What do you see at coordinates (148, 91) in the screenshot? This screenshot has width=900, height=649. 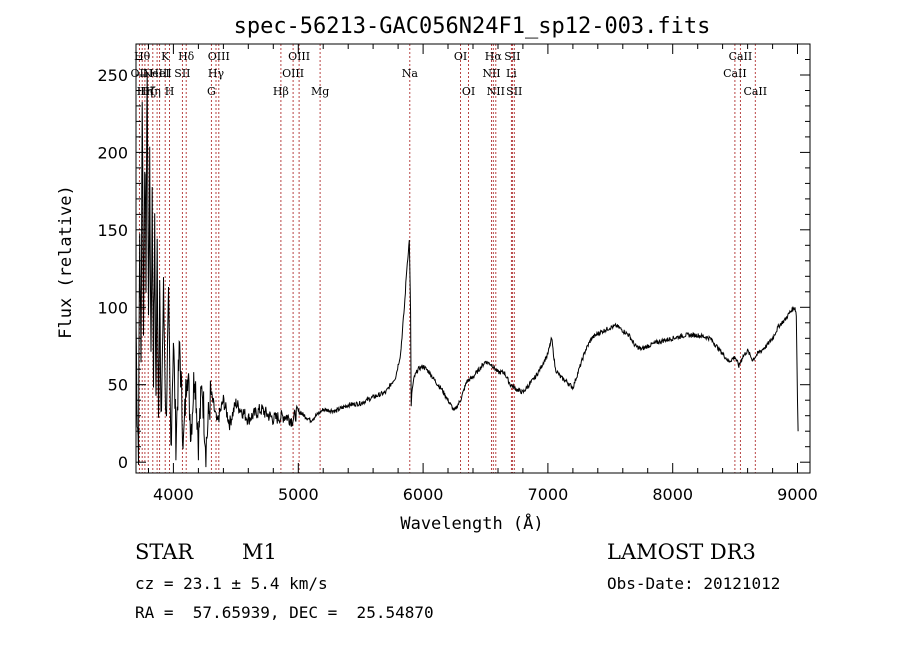 I see `spectral-line-label: Hζ` at bounding box center [148, 91].